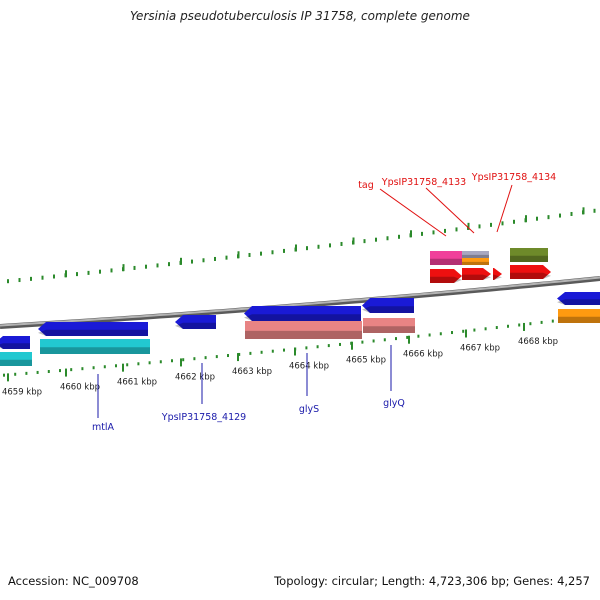 This screenshot has height=600, width=600. Describe the element at coordinates (388, 310) in the screenshot. I see `gene-glyQ-shade` at that location.